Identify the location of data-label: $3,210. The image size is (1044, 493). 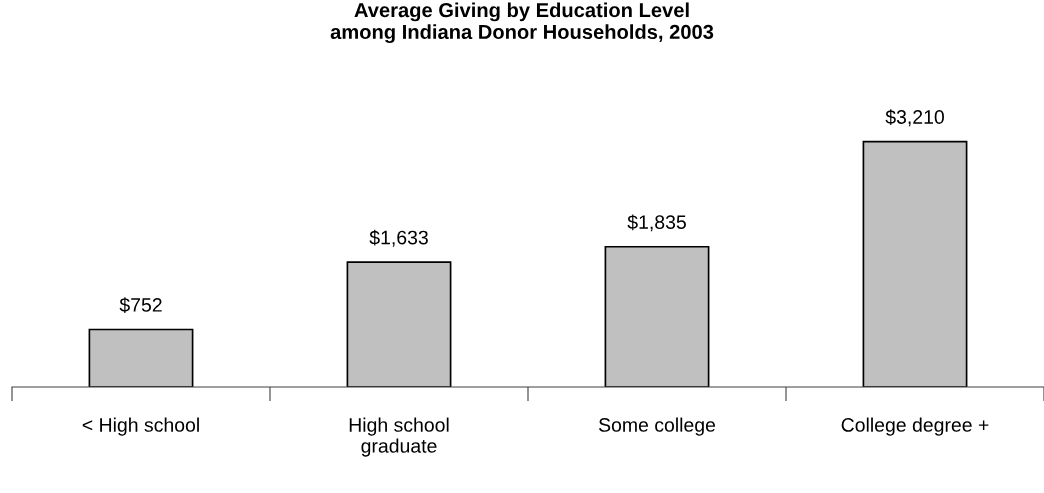
(914, 118).